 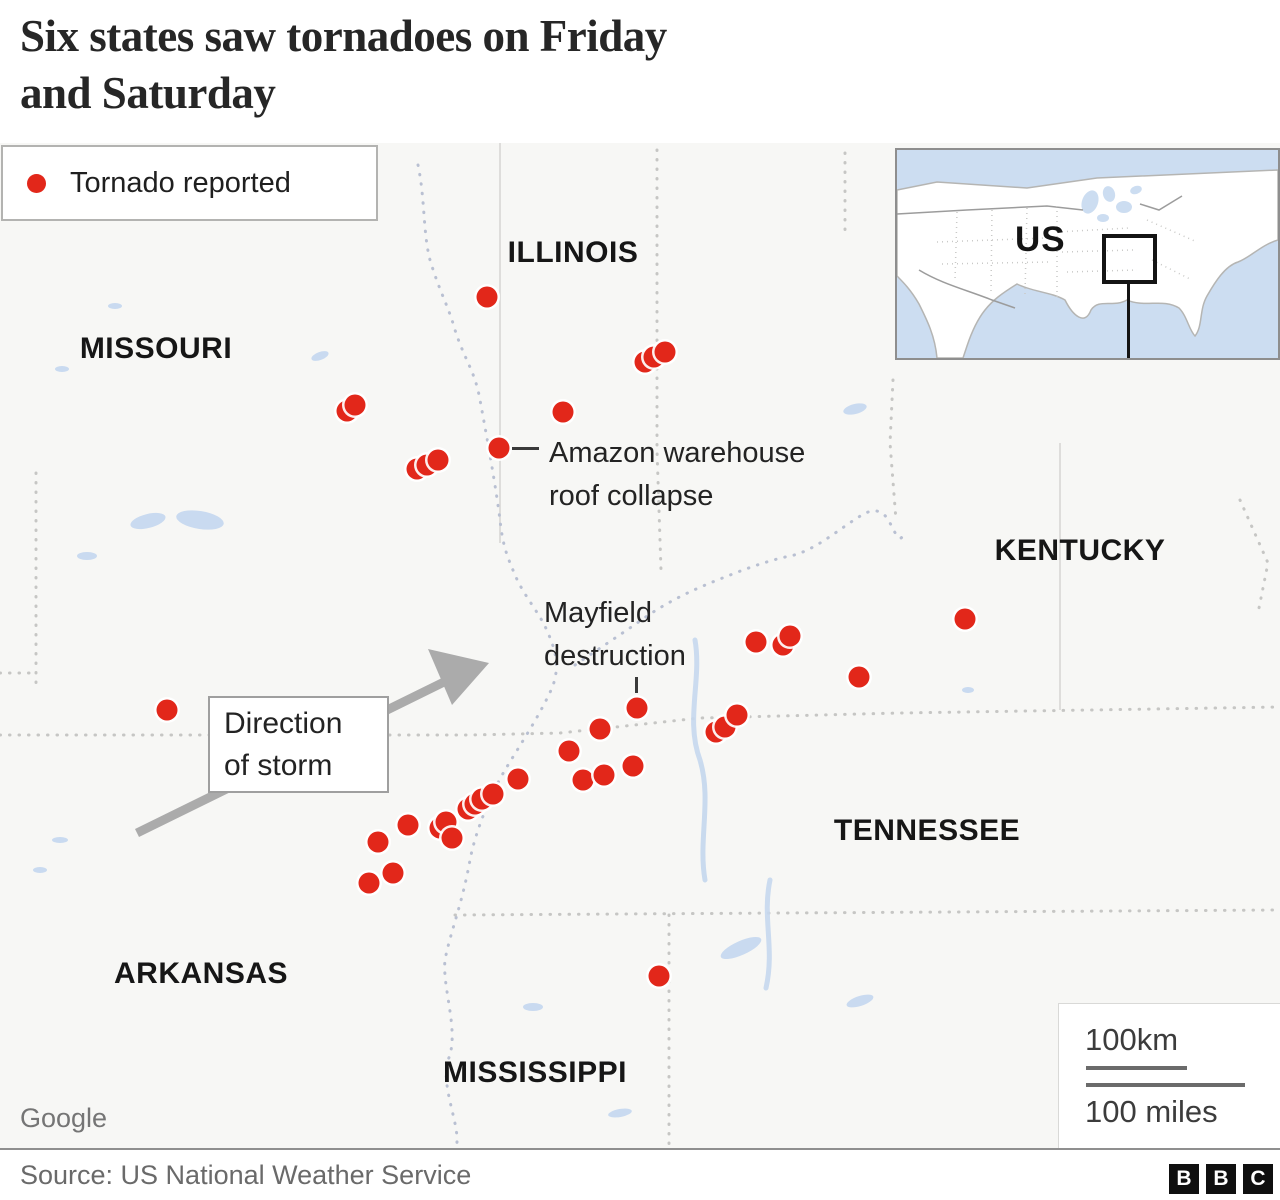 I want to click on state-label-tennessee: TENNESSEE, so click(x=927, y=830).